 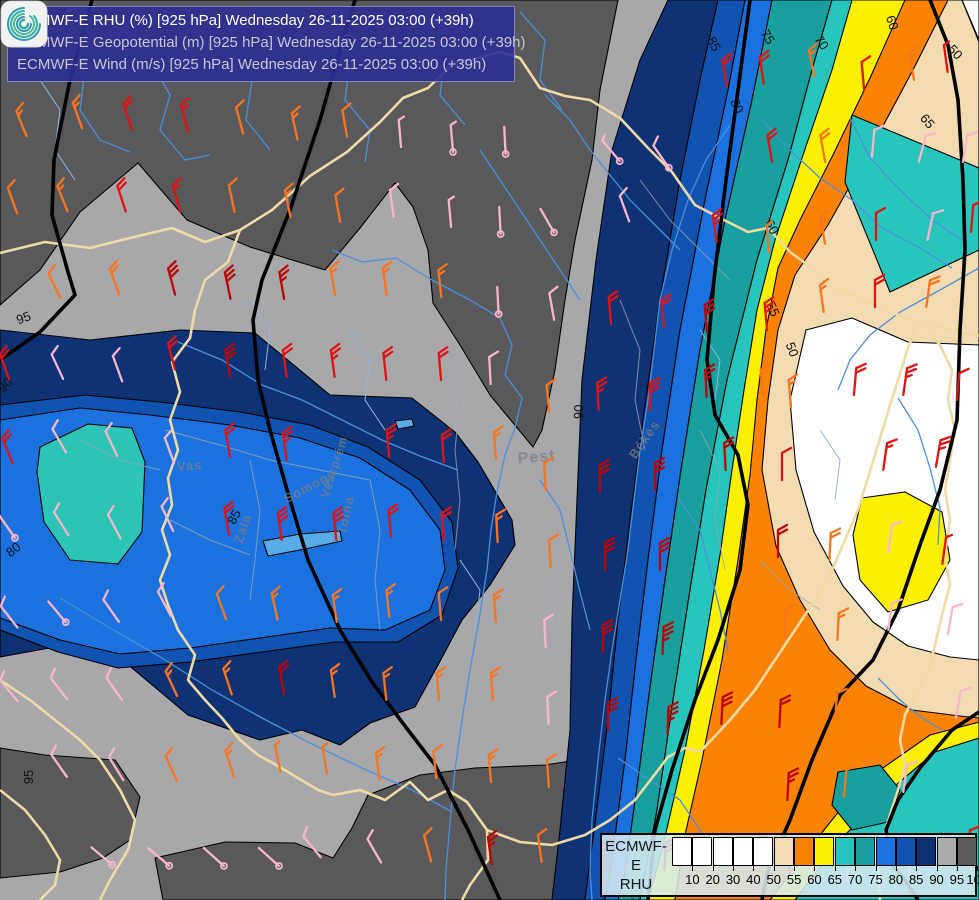 I want to click on legend-product: ECMWF-E, so click(x=636, y=856).